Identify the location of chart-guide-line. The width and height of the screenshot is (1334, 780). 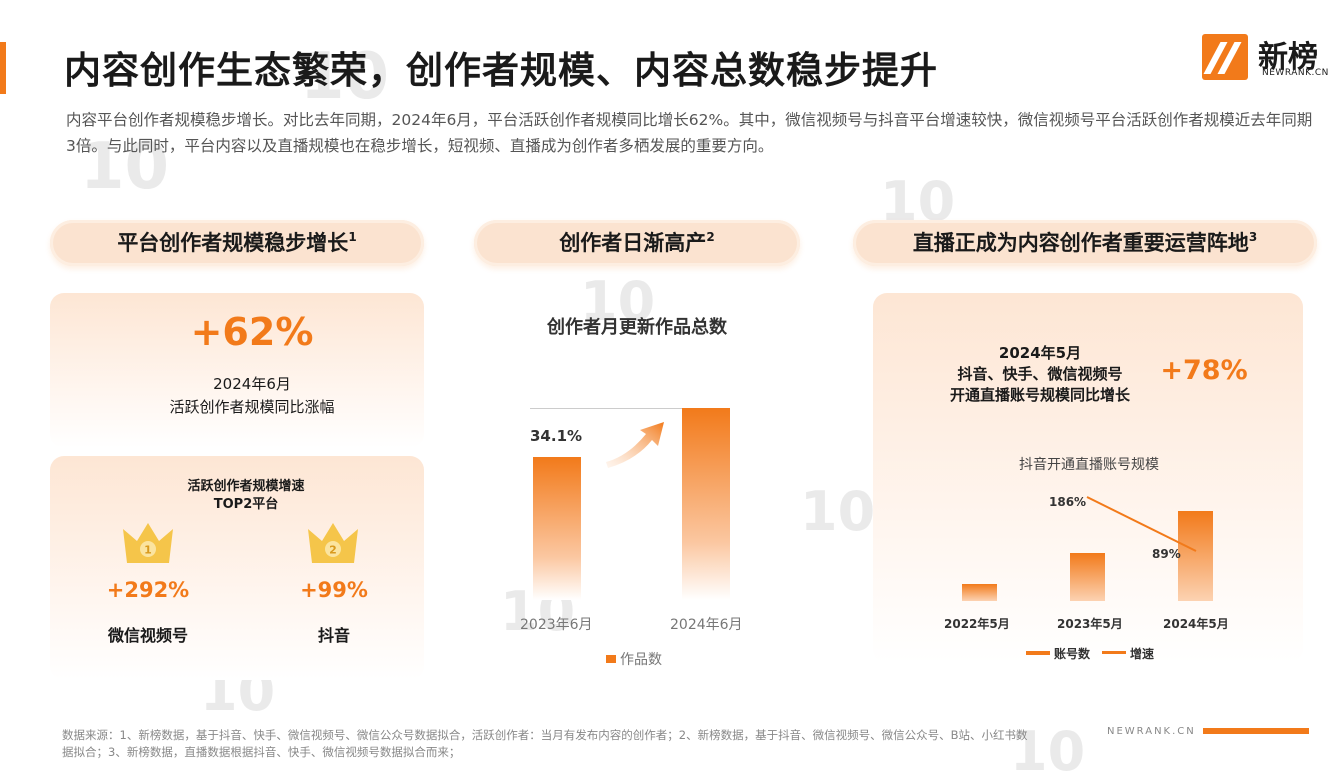
(630, 408).